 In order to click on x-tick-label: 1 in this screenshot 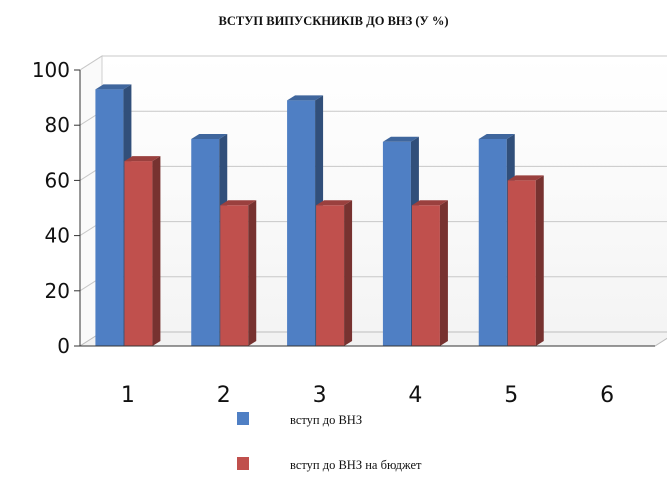, I will do `click(128, 395)`.